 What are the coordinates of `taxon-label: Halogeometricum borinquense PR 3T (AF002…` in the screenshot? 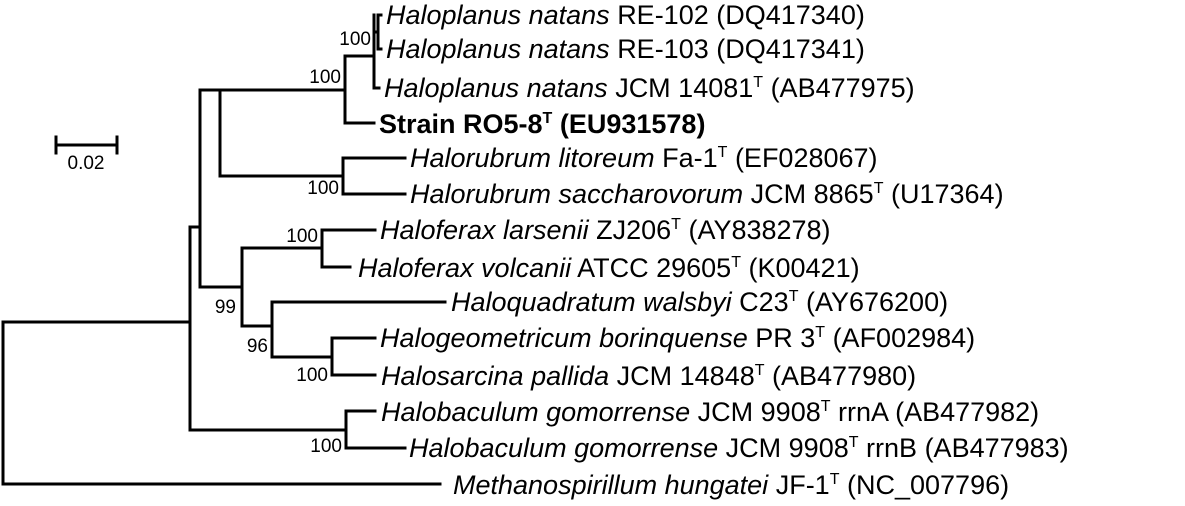 It's located at (677, 338).